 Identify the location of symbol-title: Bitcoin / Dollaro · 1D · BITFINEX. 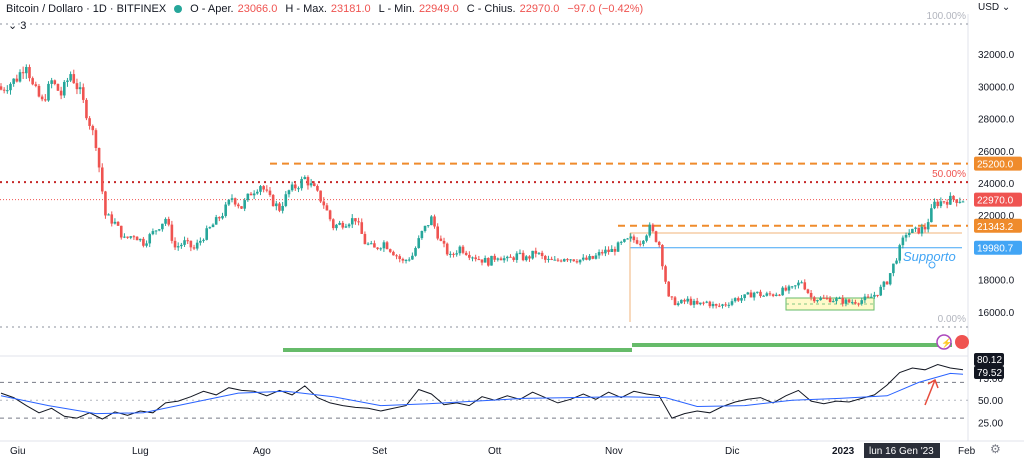
(86, 9).